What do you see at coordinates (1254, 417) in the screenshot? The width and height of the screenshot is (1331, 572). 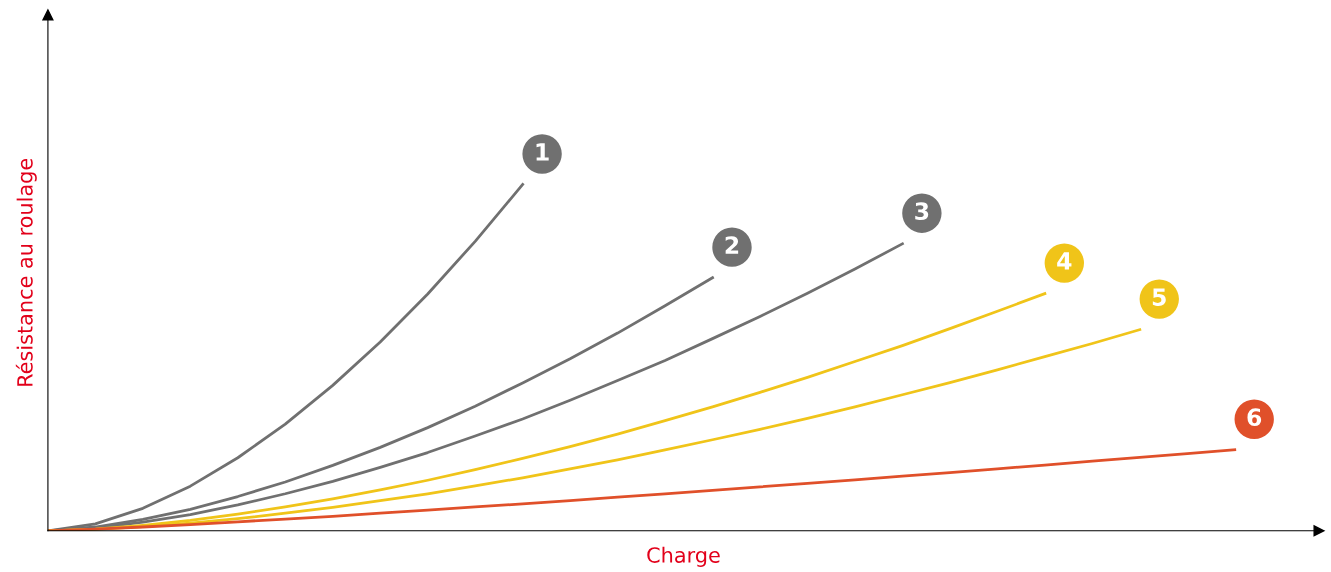 I see `series-label: 6` at bounding box center [1254, 417].